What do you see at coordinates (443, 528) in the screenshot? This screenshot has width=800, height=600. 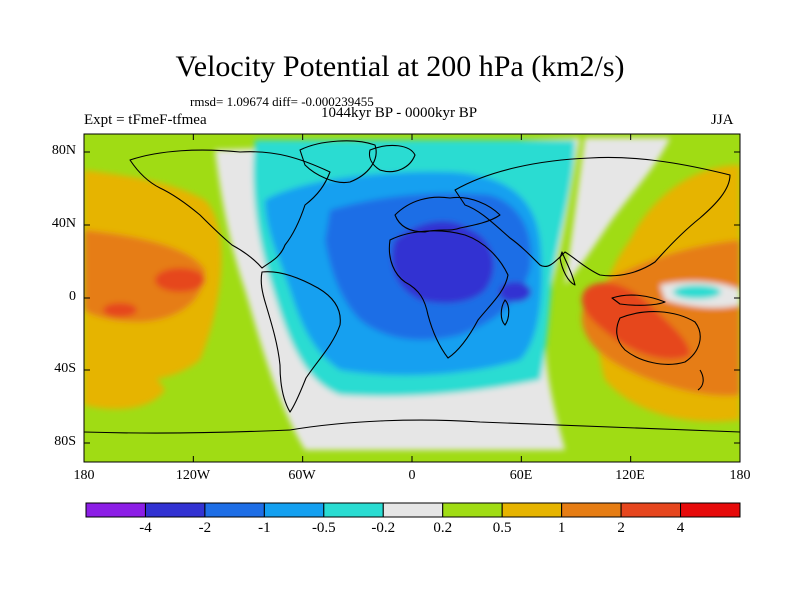 I see `colorbar-label: 0.2` at bounding box center [443, 528].